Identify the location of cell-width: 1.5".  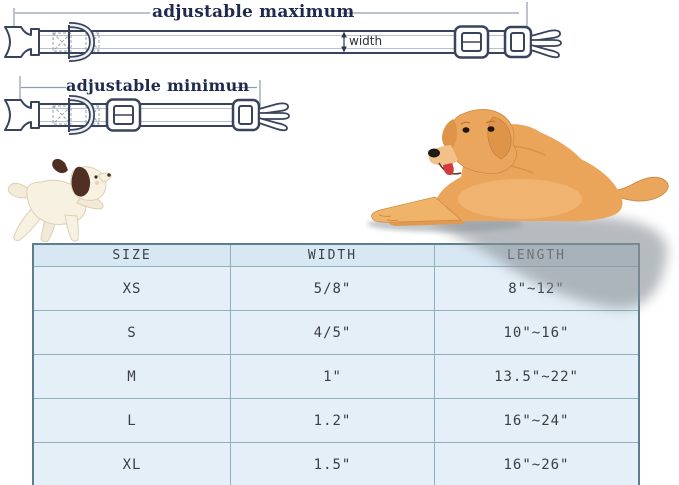
(332, 464).